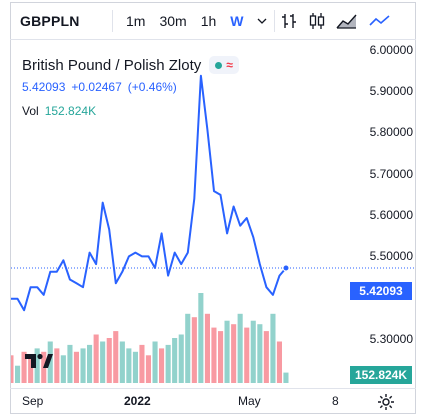  Describe the element at coordinates (44, 87) in the screenshot. I see `last-price: 5.42093` at that location.